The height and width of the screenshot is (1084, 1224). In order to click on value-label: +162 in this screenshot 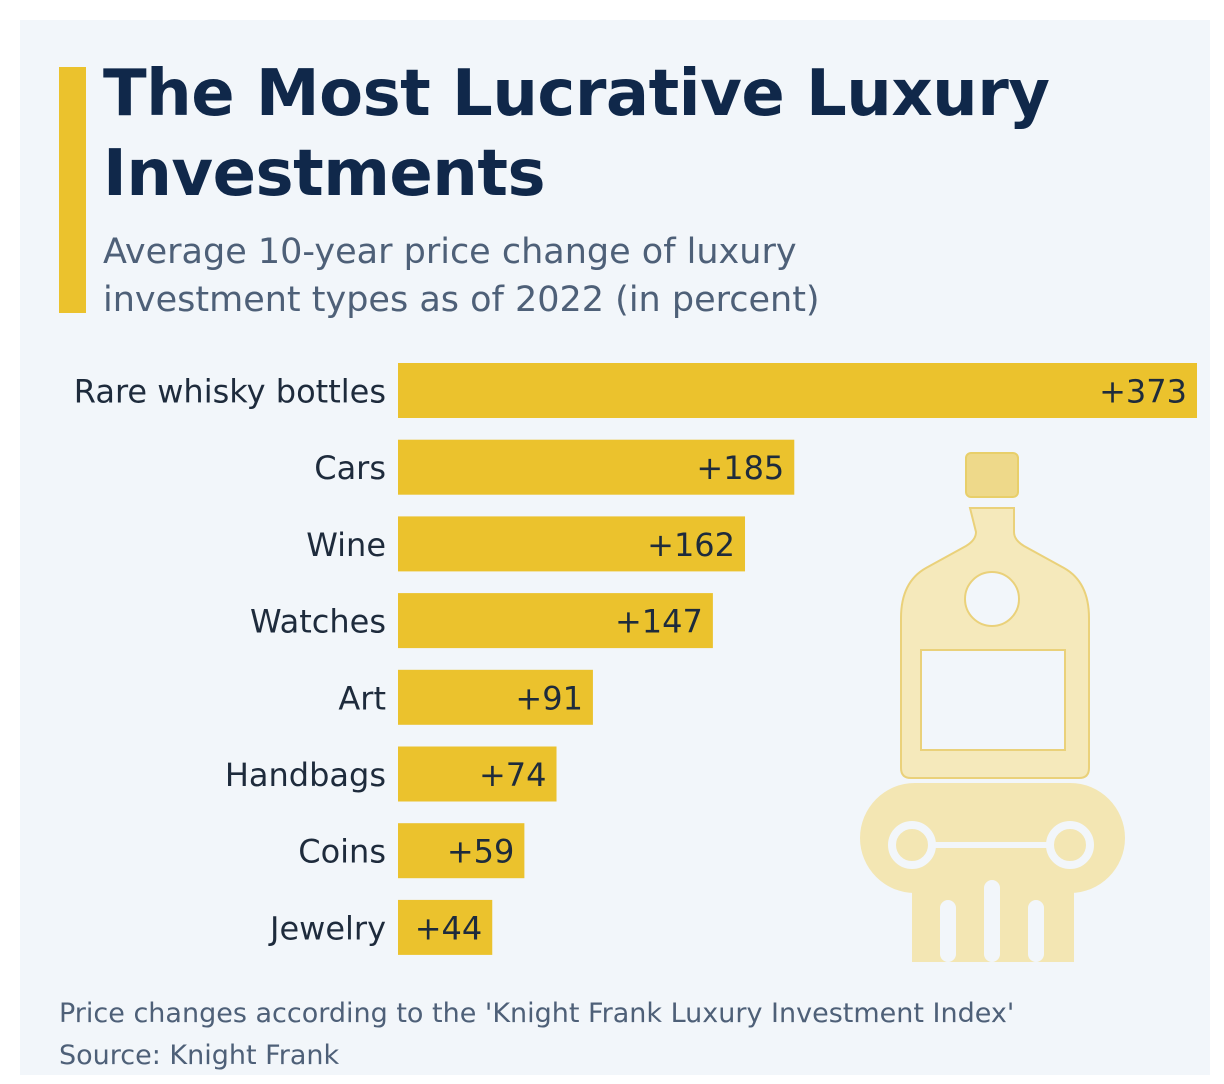, I will do `click(691, 545)`.